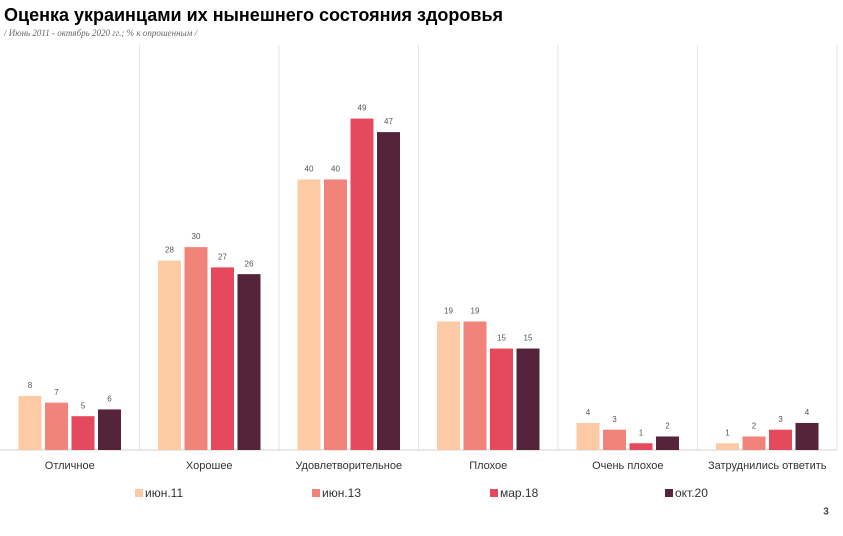 The height and width of the screenshot is (536, 843). Describe the element at coordinates (691, 493) in the screenshot. I see `legend-label: окт.20` at that location.